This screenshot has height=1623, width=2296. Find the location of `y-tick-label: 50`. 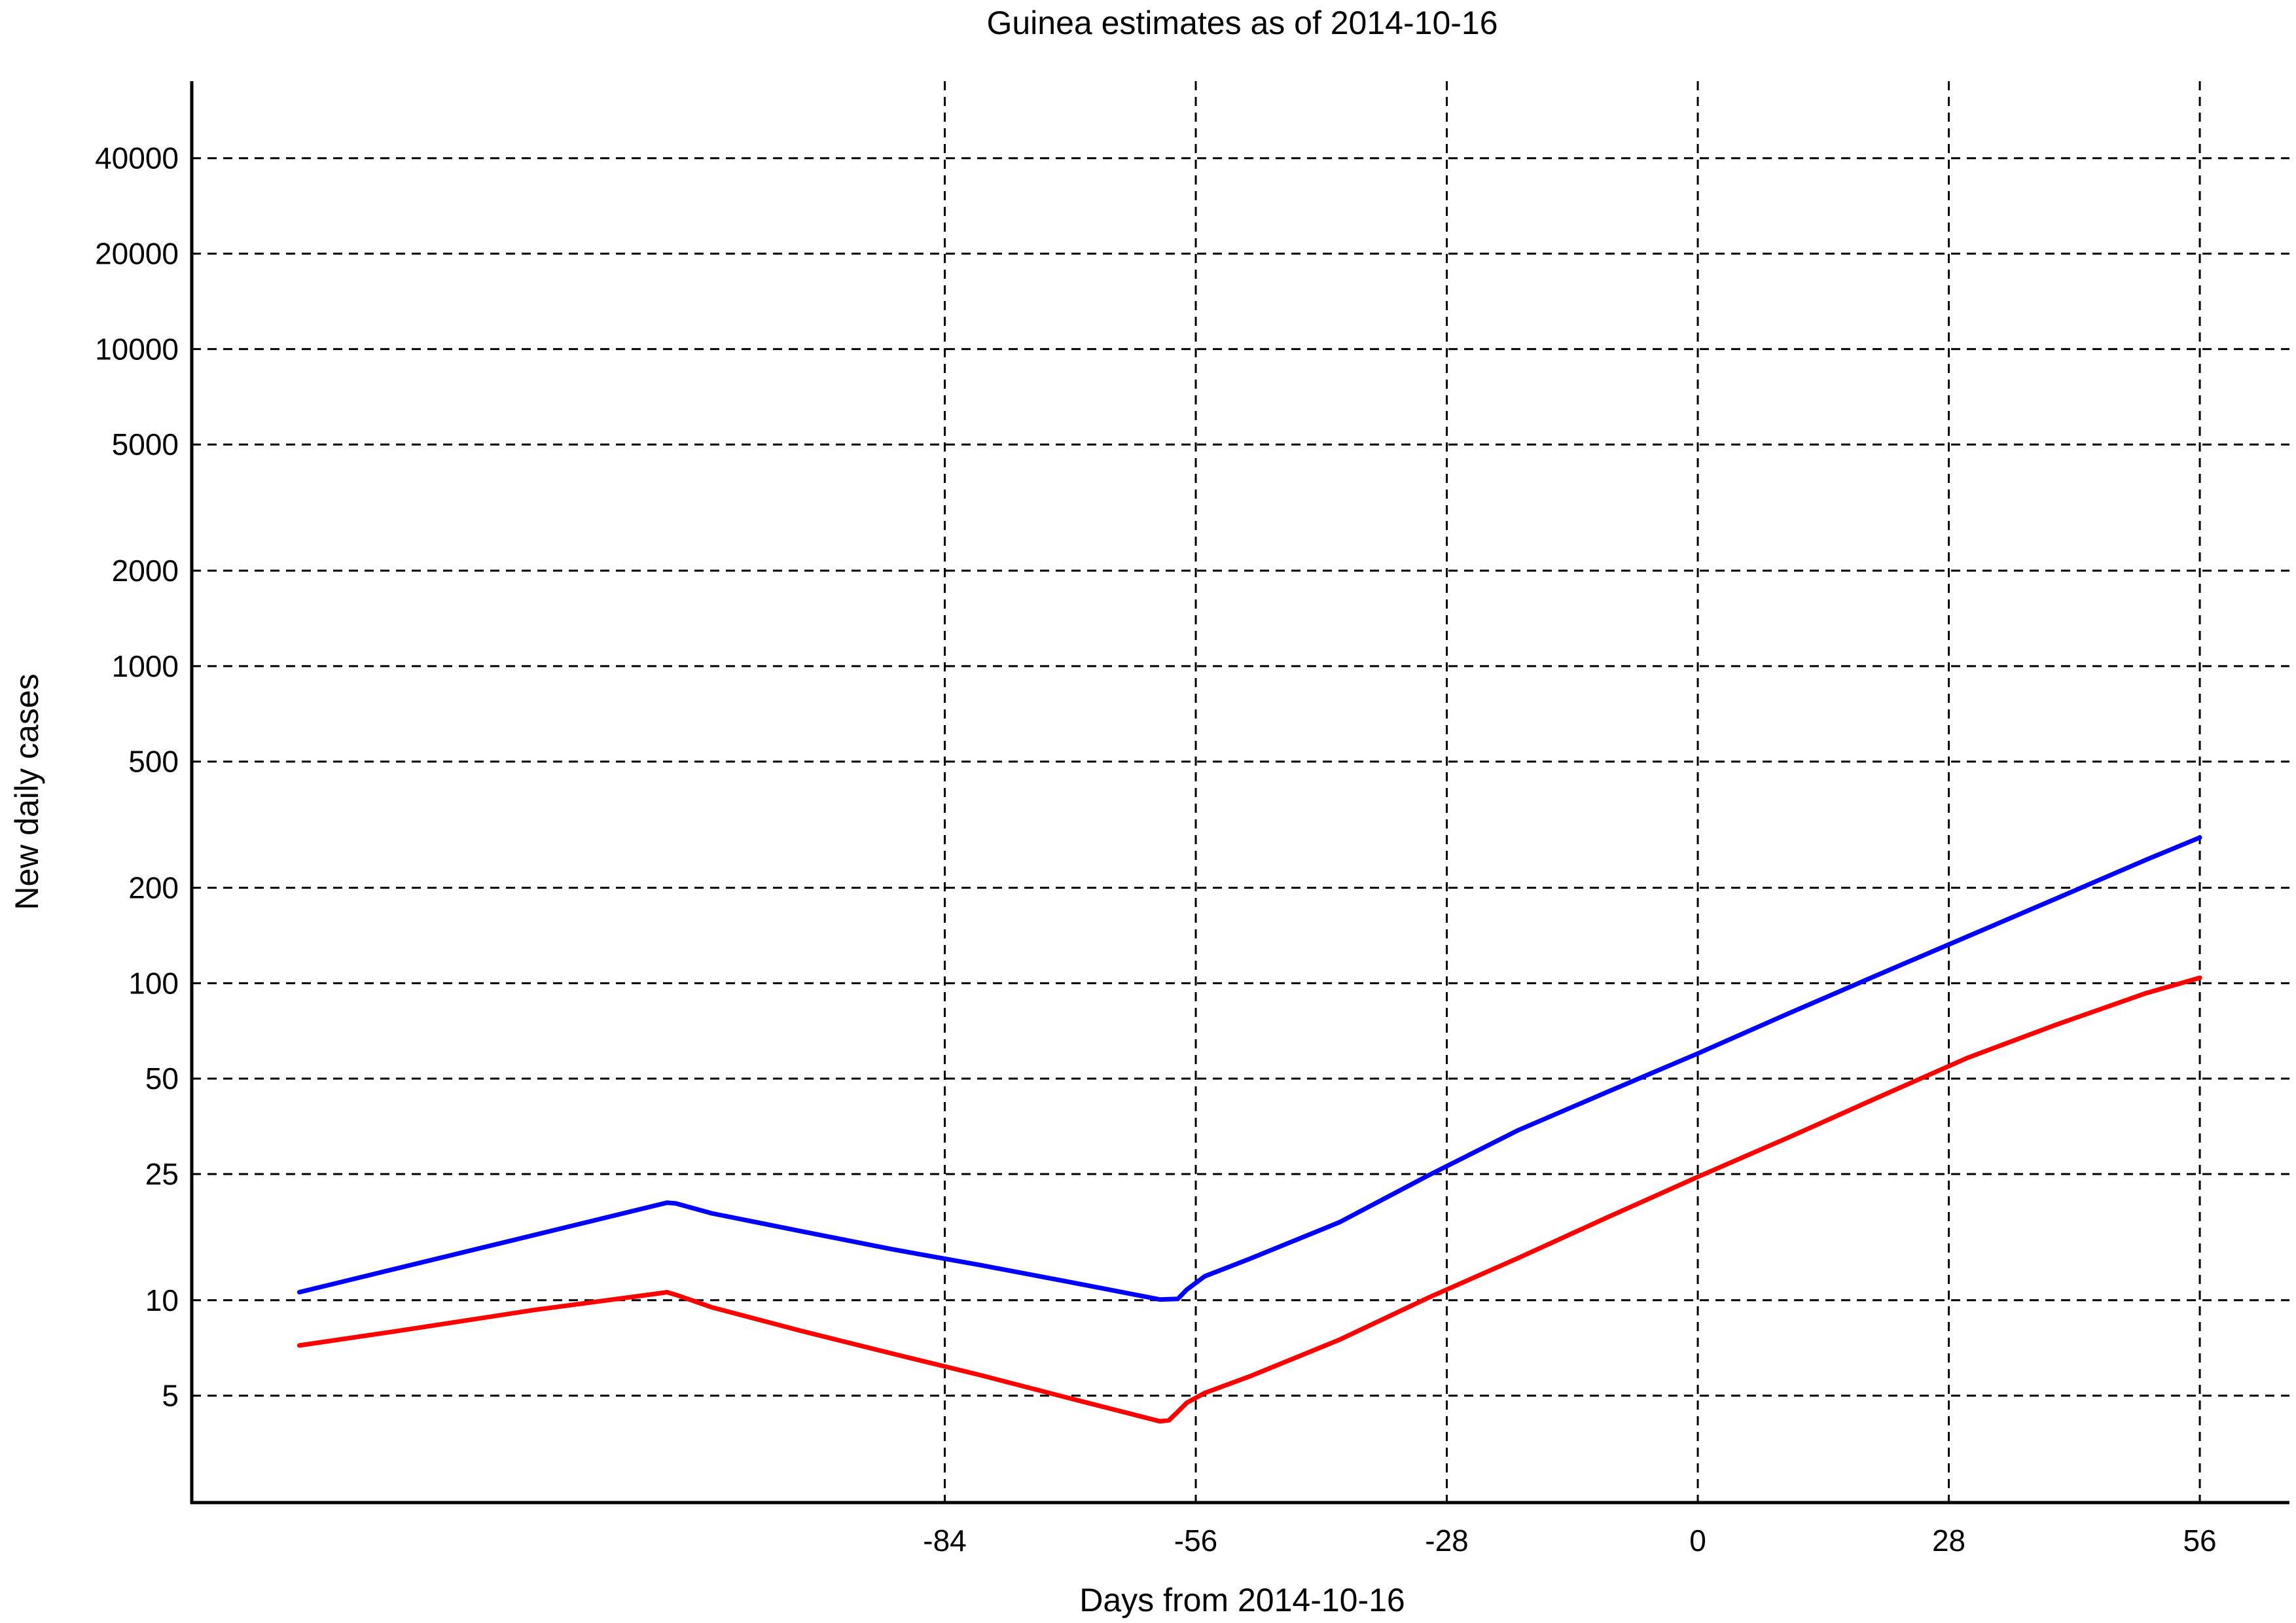

y-tick-label: 50 is located at coordinates (162, 1078).